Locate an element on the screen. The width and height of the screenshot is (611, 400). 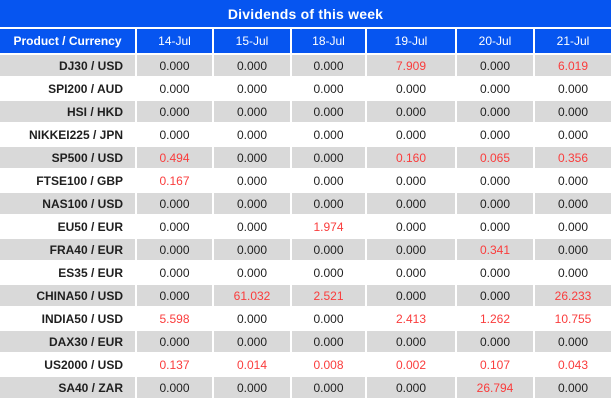
dividend-value-cell: 0.160 is located at coordinates (412, 158).